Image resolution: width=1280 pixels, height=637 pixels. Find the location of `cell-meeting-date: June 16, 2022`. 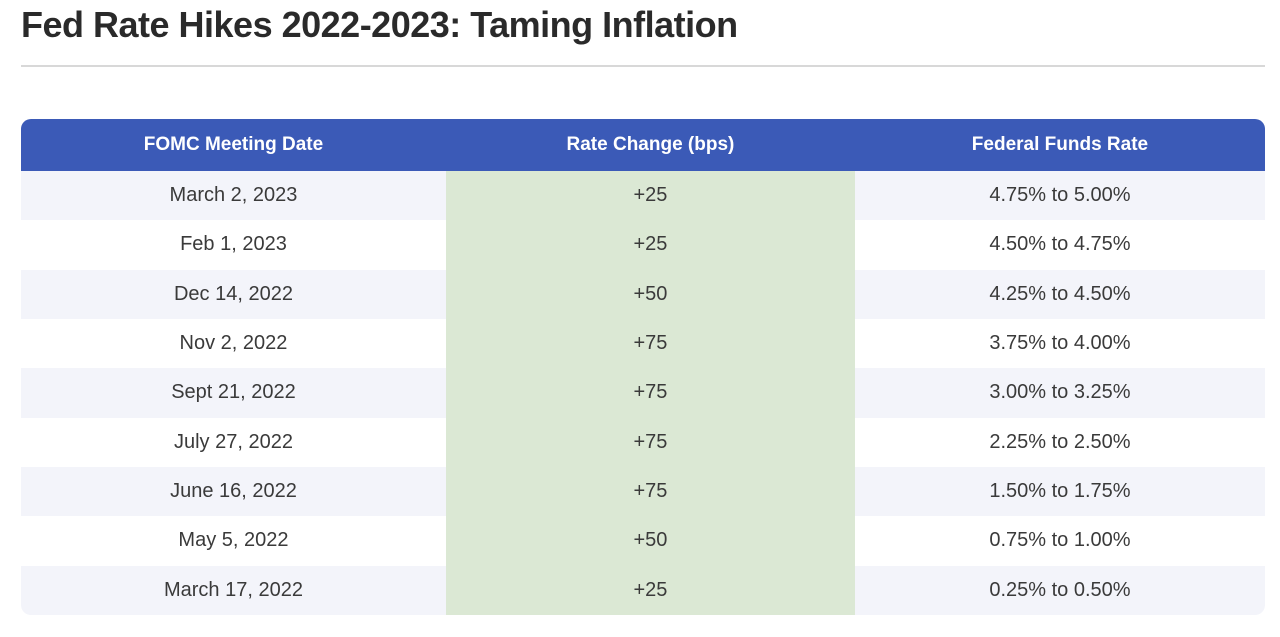

cell-meeting-date: June 16, 2022 is located at coordinates (233, 491).